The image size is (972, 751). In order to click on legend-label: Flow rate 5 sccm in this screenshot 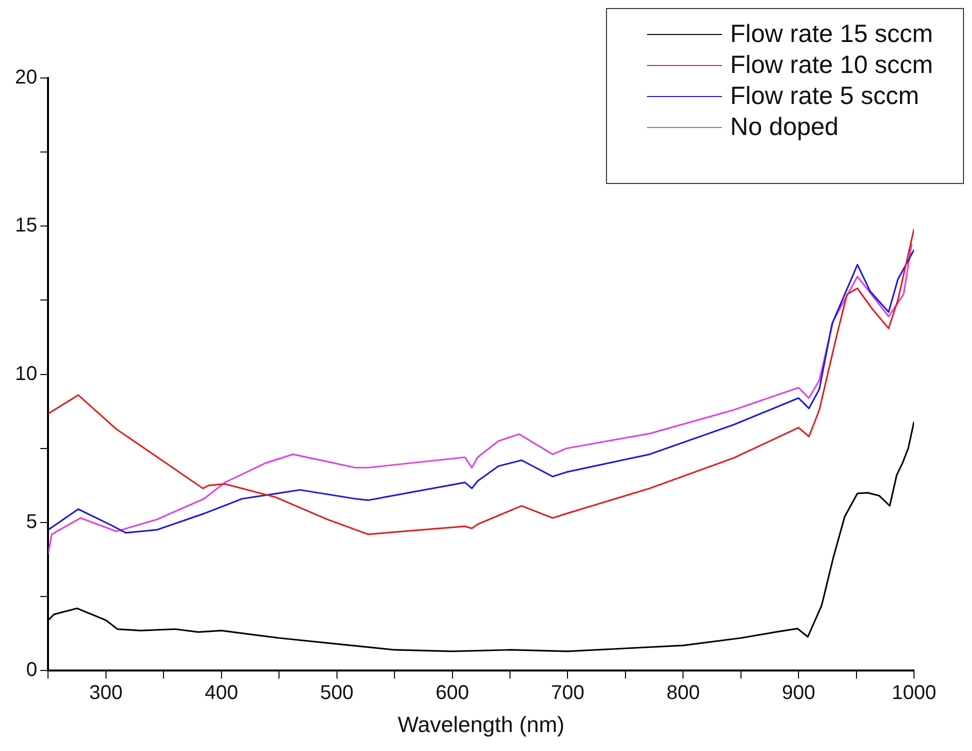, I will do `click(825, 96)`.